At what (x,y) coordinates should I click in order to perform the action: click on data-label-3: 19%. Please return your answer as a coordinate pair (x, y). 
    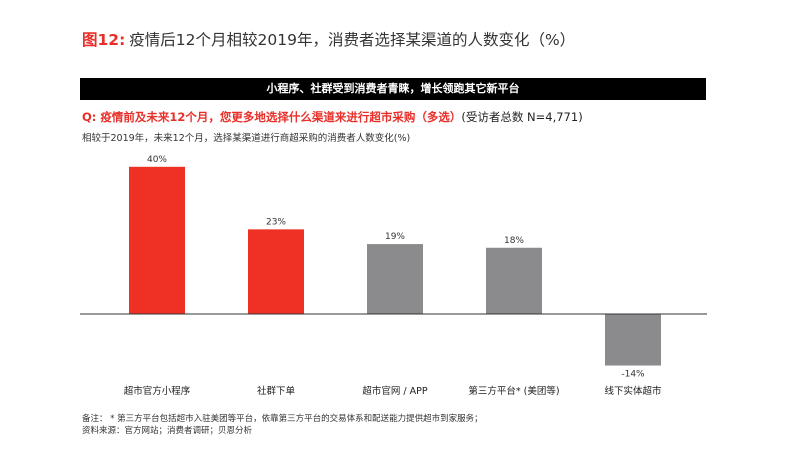
    Looking at the image, I should click on (395, 237).